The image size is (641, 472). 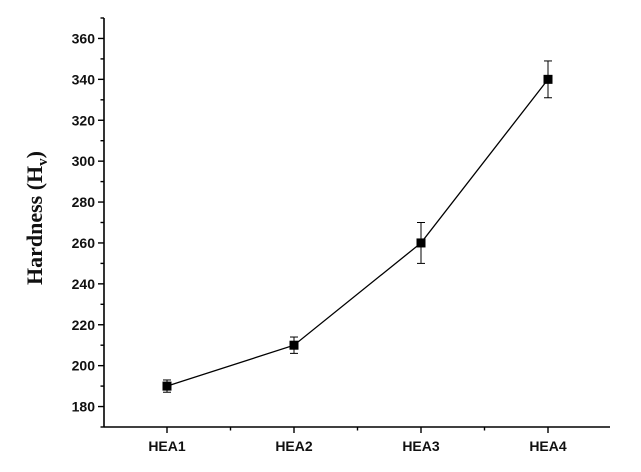 What do you see at coordinates (84, 38) in the screenshot?
I see `y-tick-label: 360` at bounding box center [84, 38].